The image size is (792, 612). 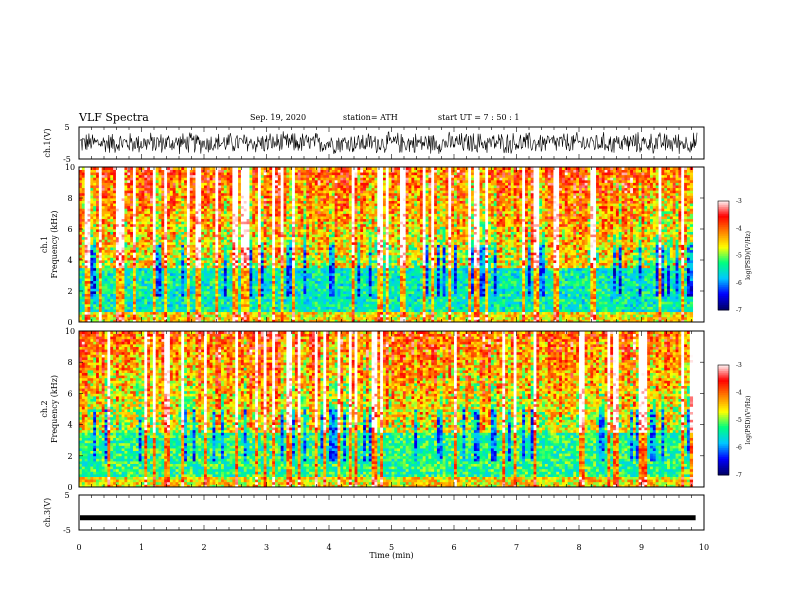 I want to click on start-time-label: start UT = 7 : 50 : 1, so click(x=478, y=117).